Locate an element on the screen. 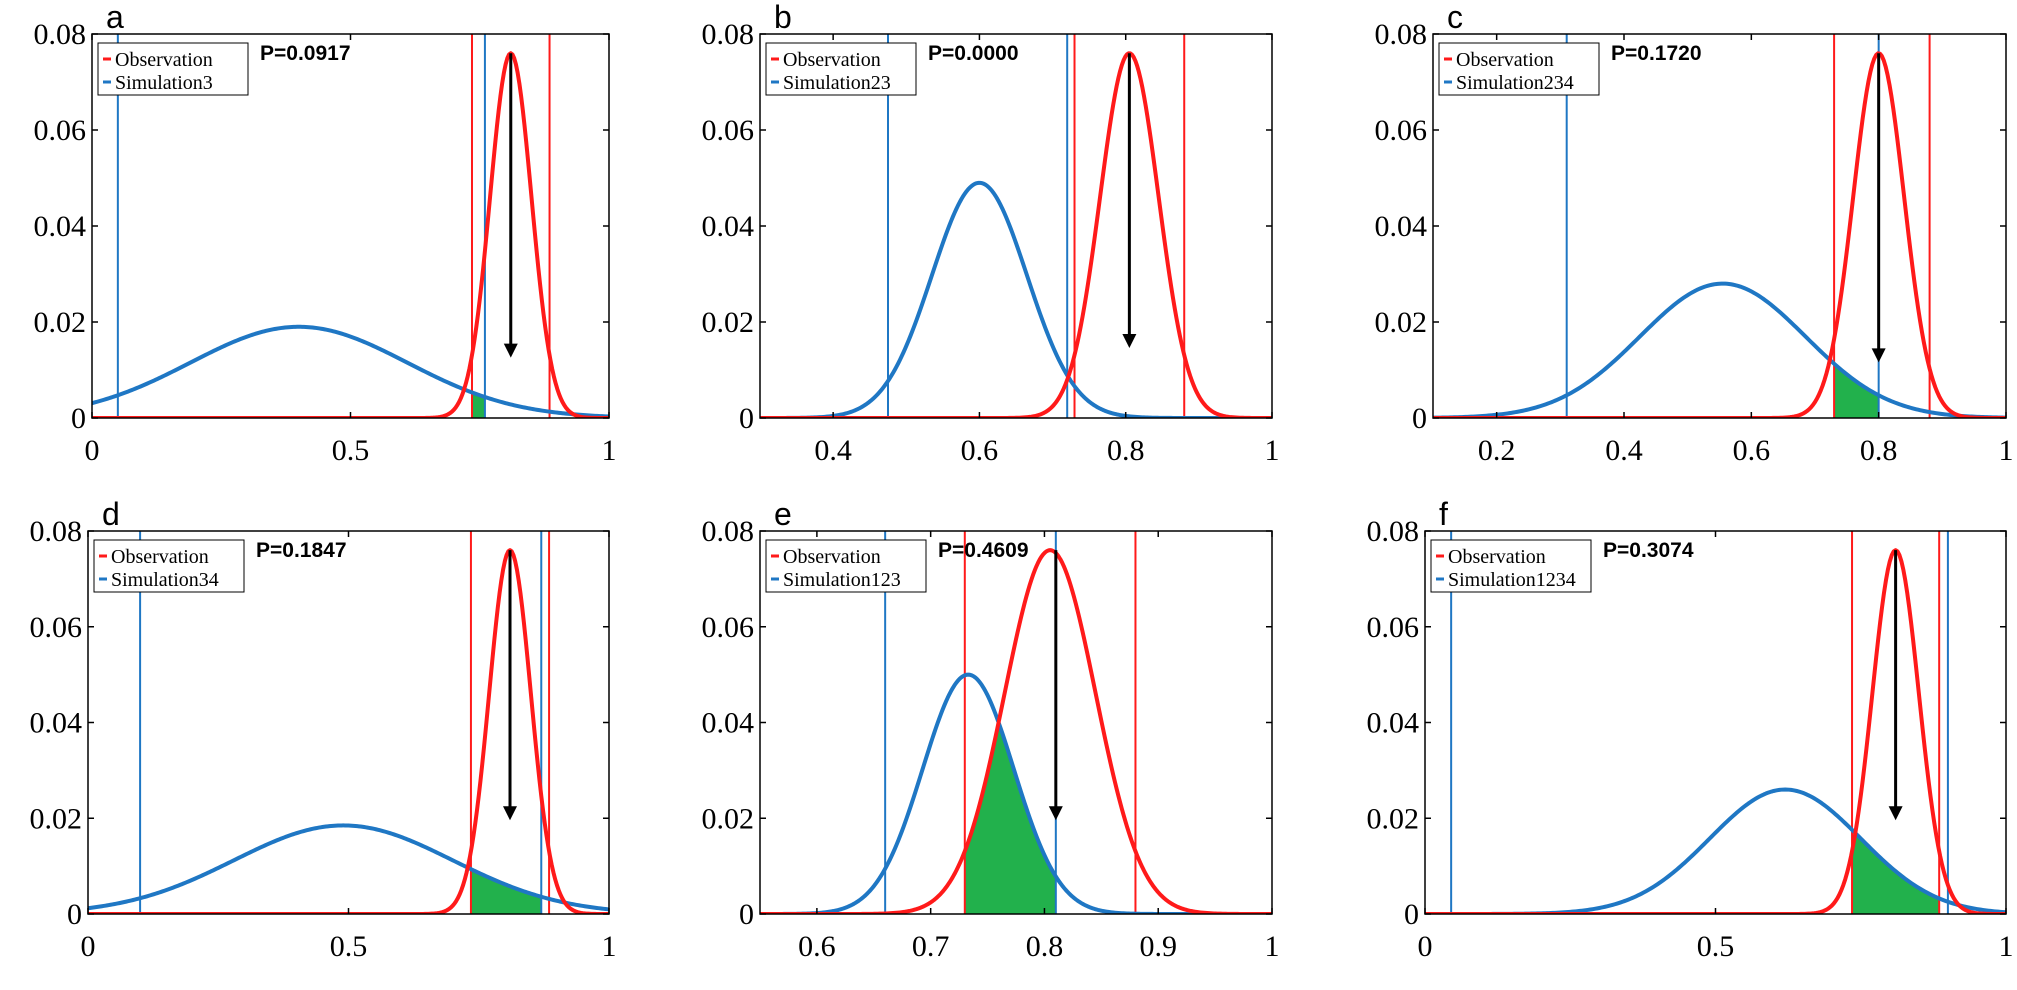 The height and width of the screenshot is (990, 2017). p-value-label: P=0.1720 is located at coordinates (1656, 53).